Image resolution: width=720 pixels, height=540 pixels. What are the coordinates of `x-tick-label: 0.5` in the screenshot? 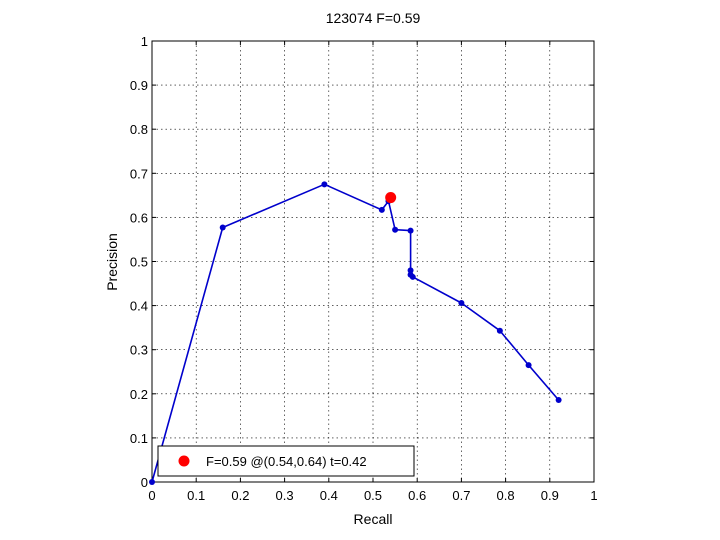 It's located at (373, 495).